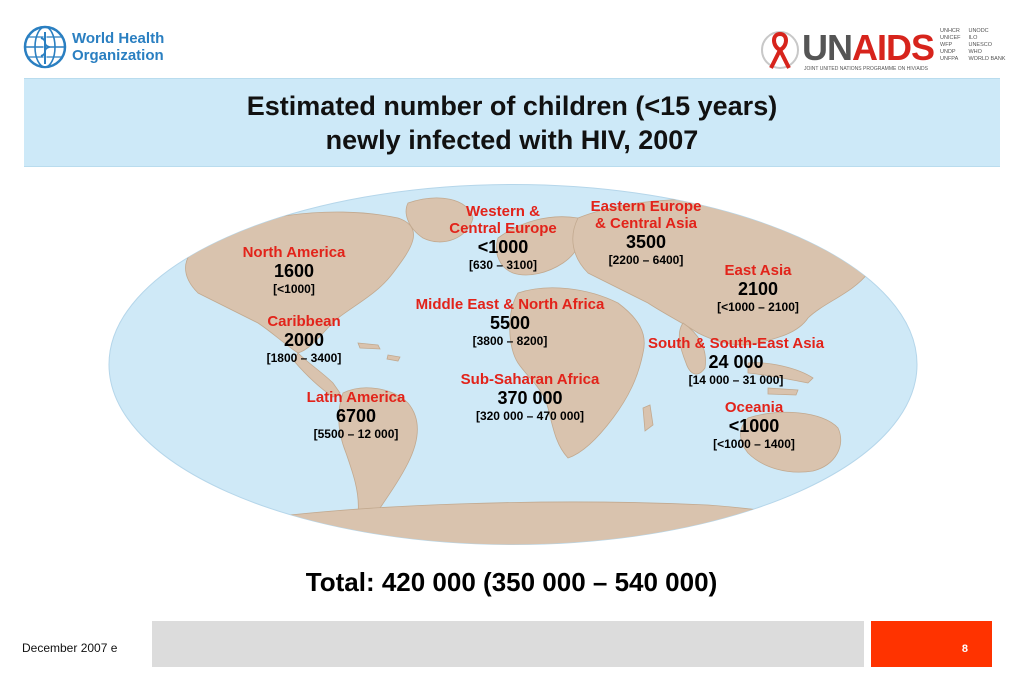  Describe the element at coordinates (949, 59) in the screenshot. I see `cosponsor: UNFPA` at that location.